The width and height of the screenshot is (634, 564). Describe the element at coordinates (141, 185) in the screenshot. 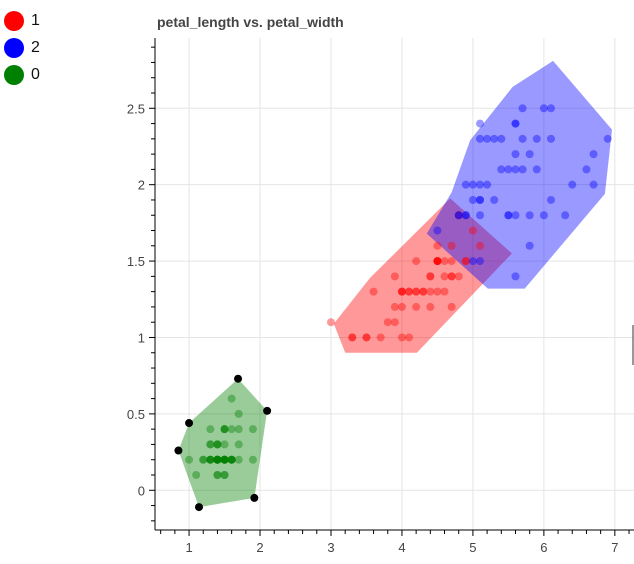

I see `y-tick-label: 2` at that location.